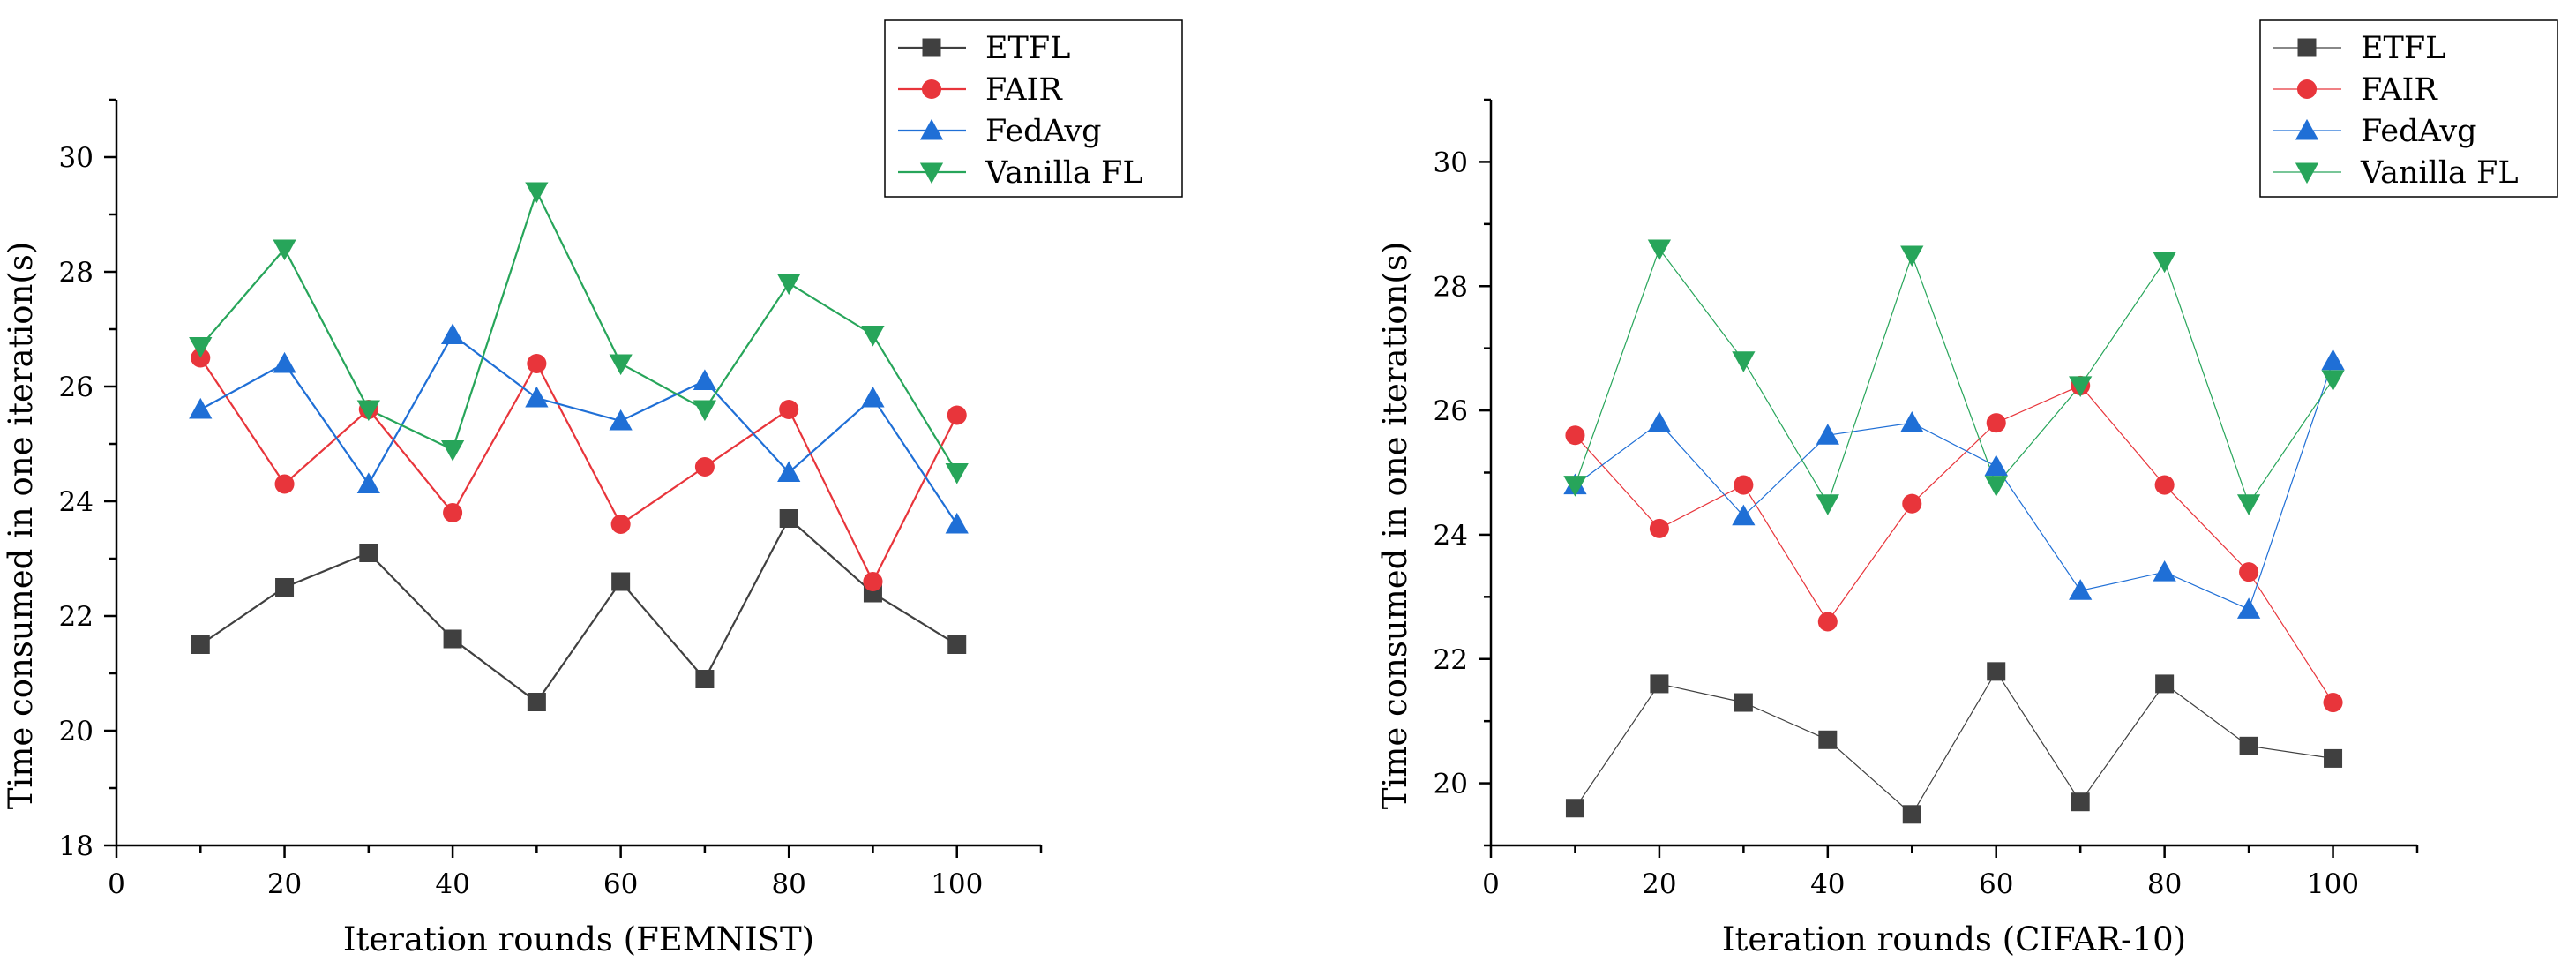 The height and width of the screenshot is (969, 2576). I want to click on legend-label: Vanilla FL, so click(1064, 173).